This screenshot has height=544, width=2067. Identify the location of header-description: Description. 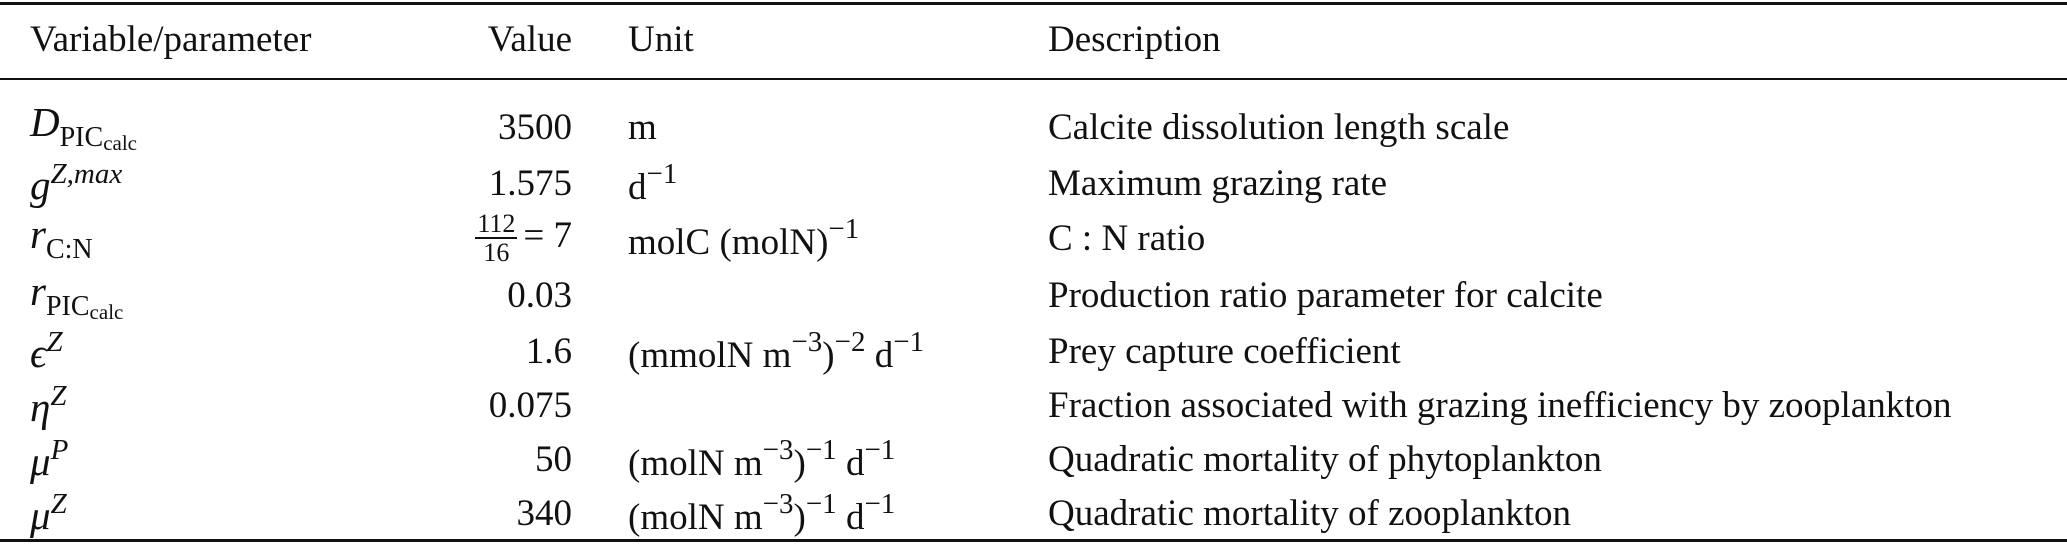
(1134, 39).